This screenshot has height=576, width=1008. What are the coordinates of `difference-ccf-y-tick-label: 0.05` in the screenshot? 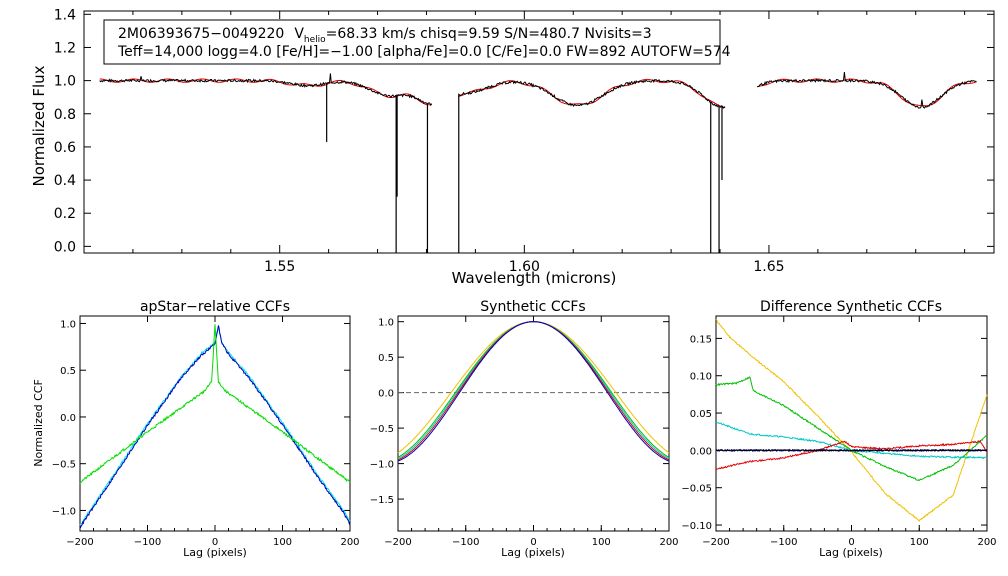 It's located at (701, 414).